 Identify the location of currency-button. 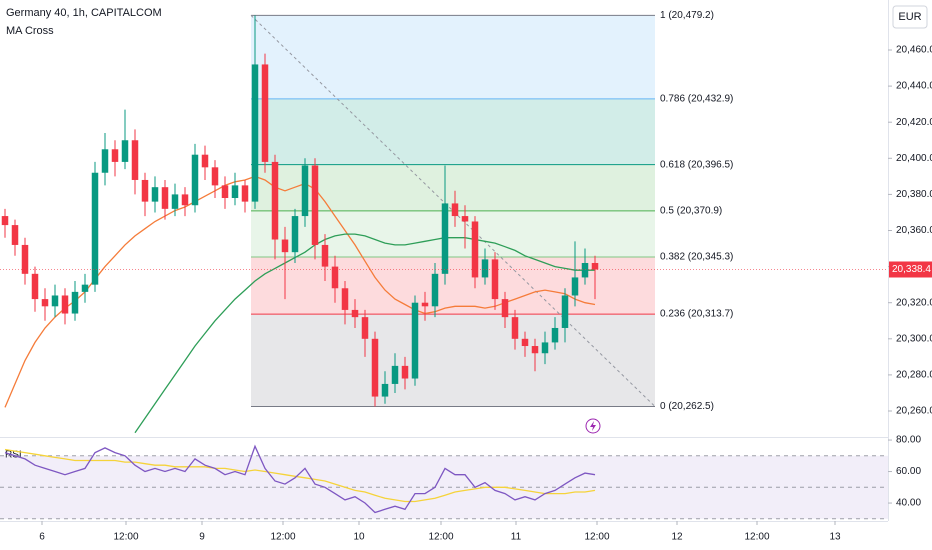
(910, 17).